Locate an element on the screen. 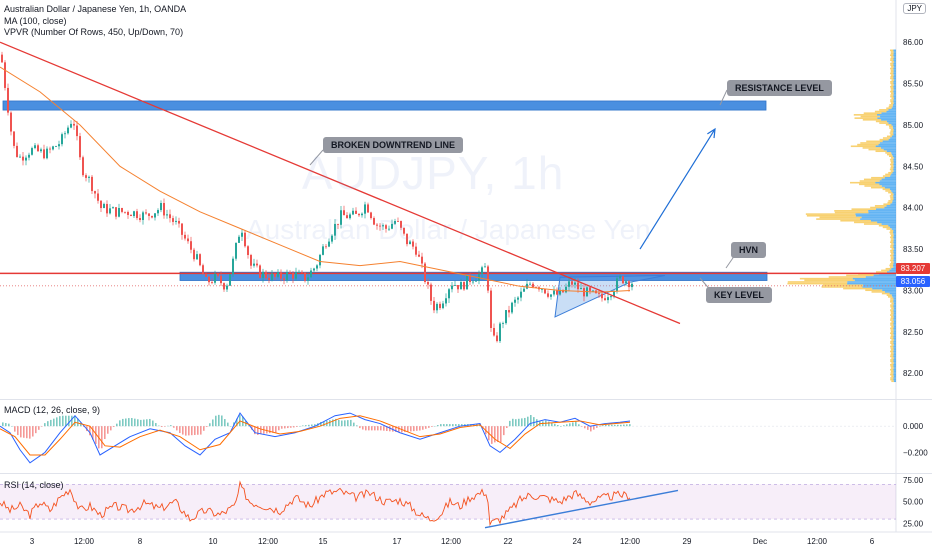  rsi-legend: RSI (14, close) is located at coordinates (34, 485).